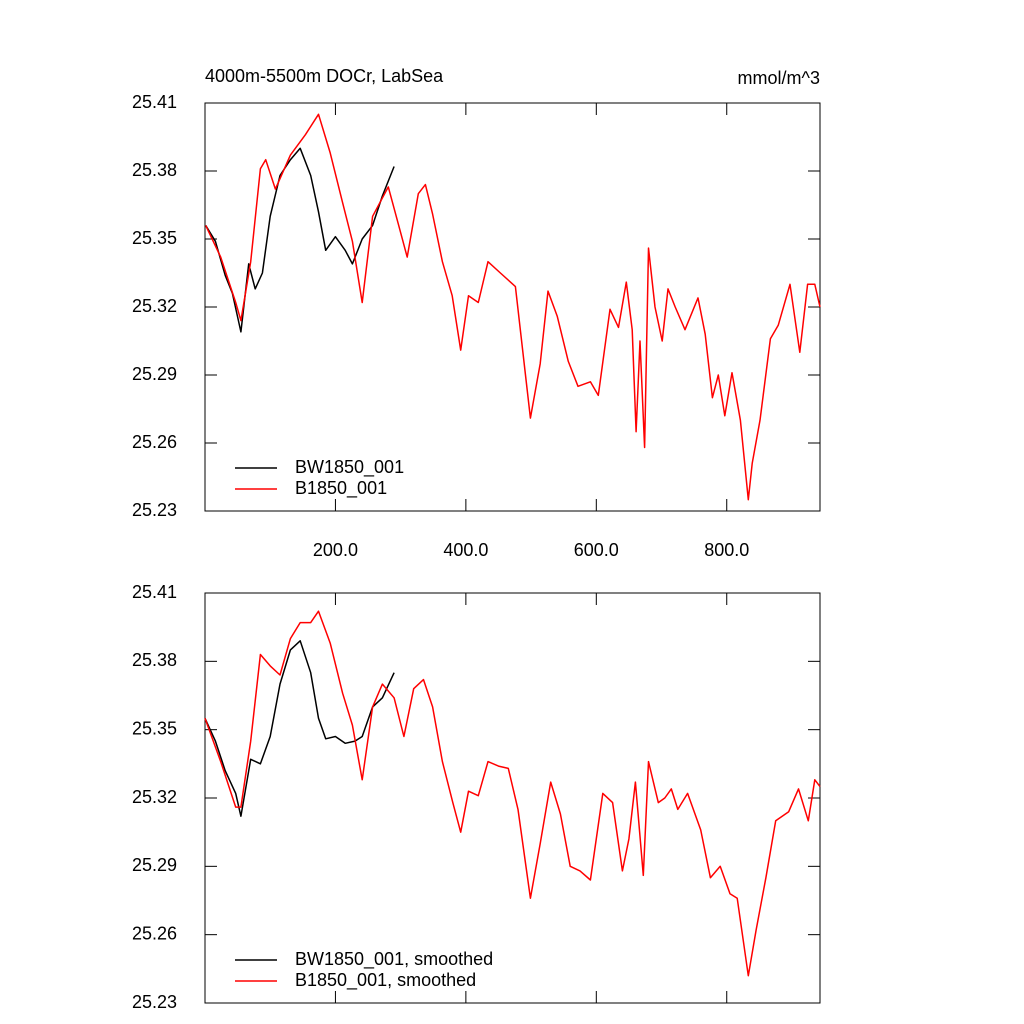 The height and width of the screenshot is (1024, 1024). What do you see at coordinates (465, 550) in the screenshot?
I see `x-tick-label: 400.0` at bounding box center [465, 550].